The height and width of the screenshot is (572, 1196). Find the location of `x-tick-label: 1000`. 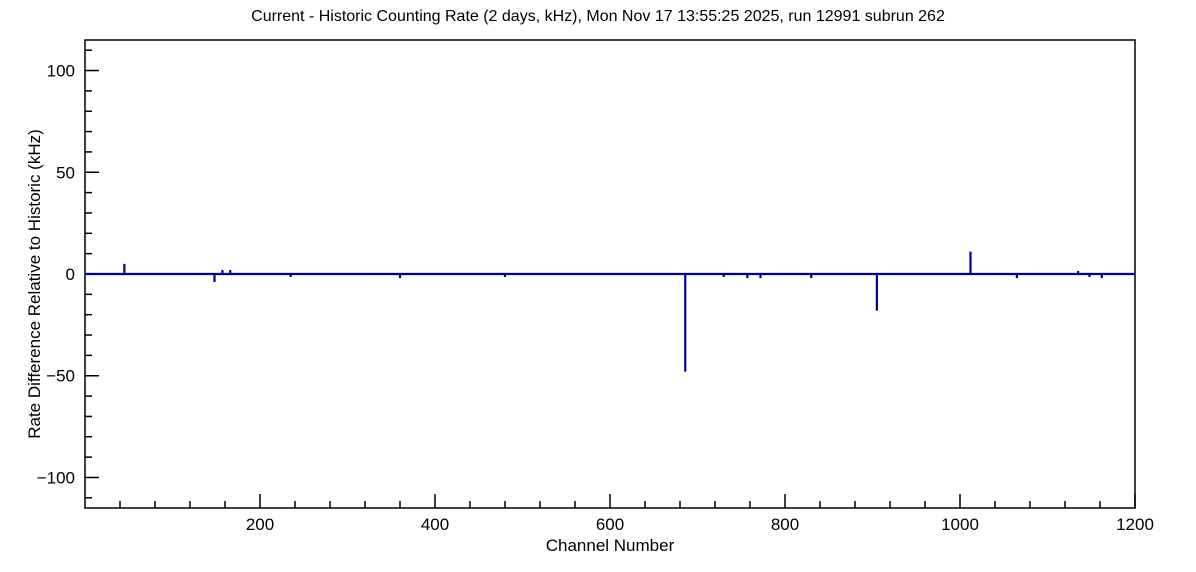

x-tick-label: 1000 is located at coordinates (960, 524).